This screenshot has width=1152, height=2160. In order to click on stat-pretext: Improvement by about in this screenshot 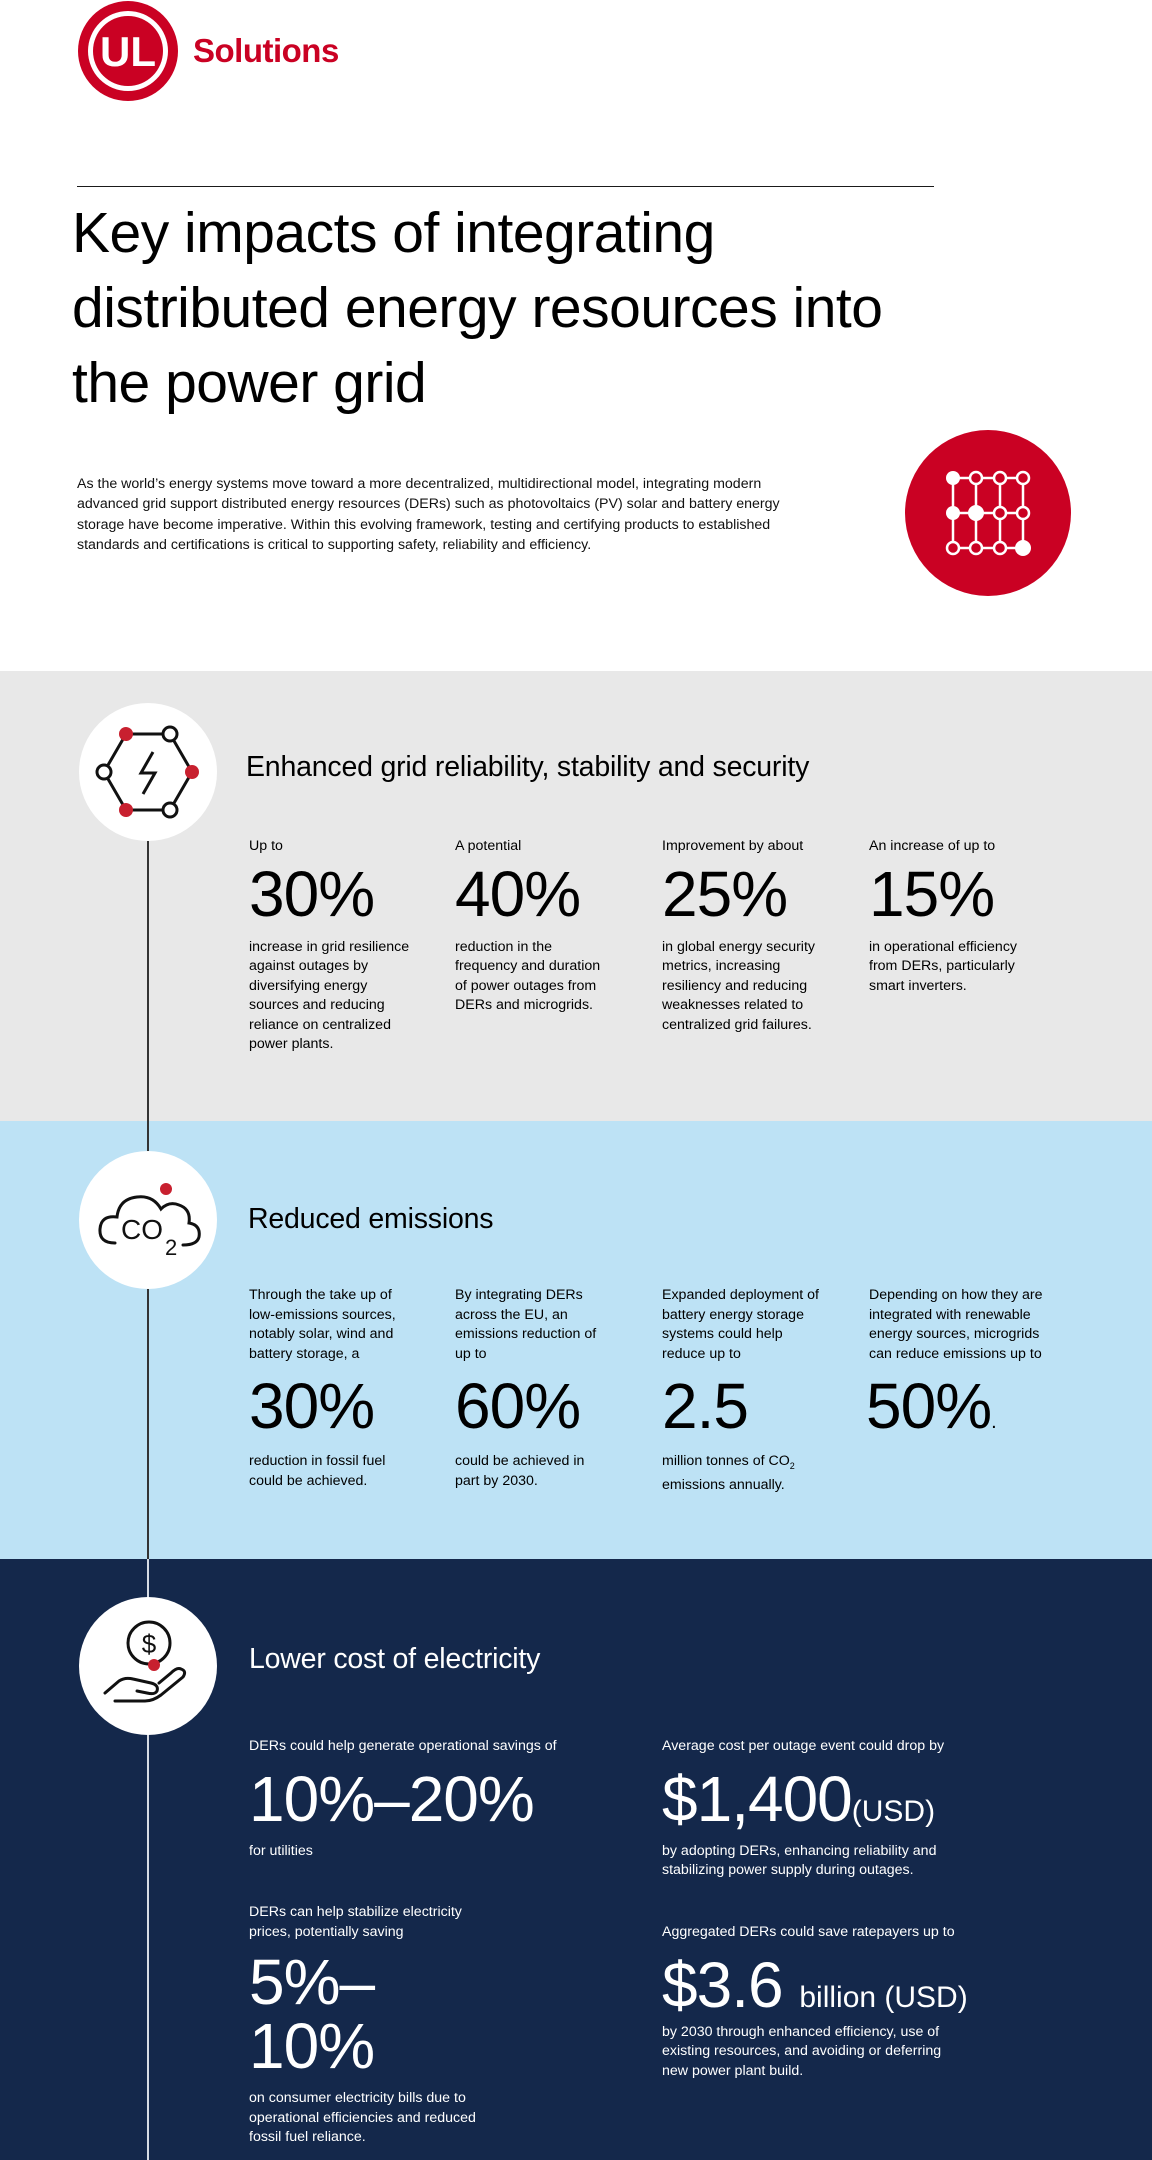, I will do `click(733, 846)`.